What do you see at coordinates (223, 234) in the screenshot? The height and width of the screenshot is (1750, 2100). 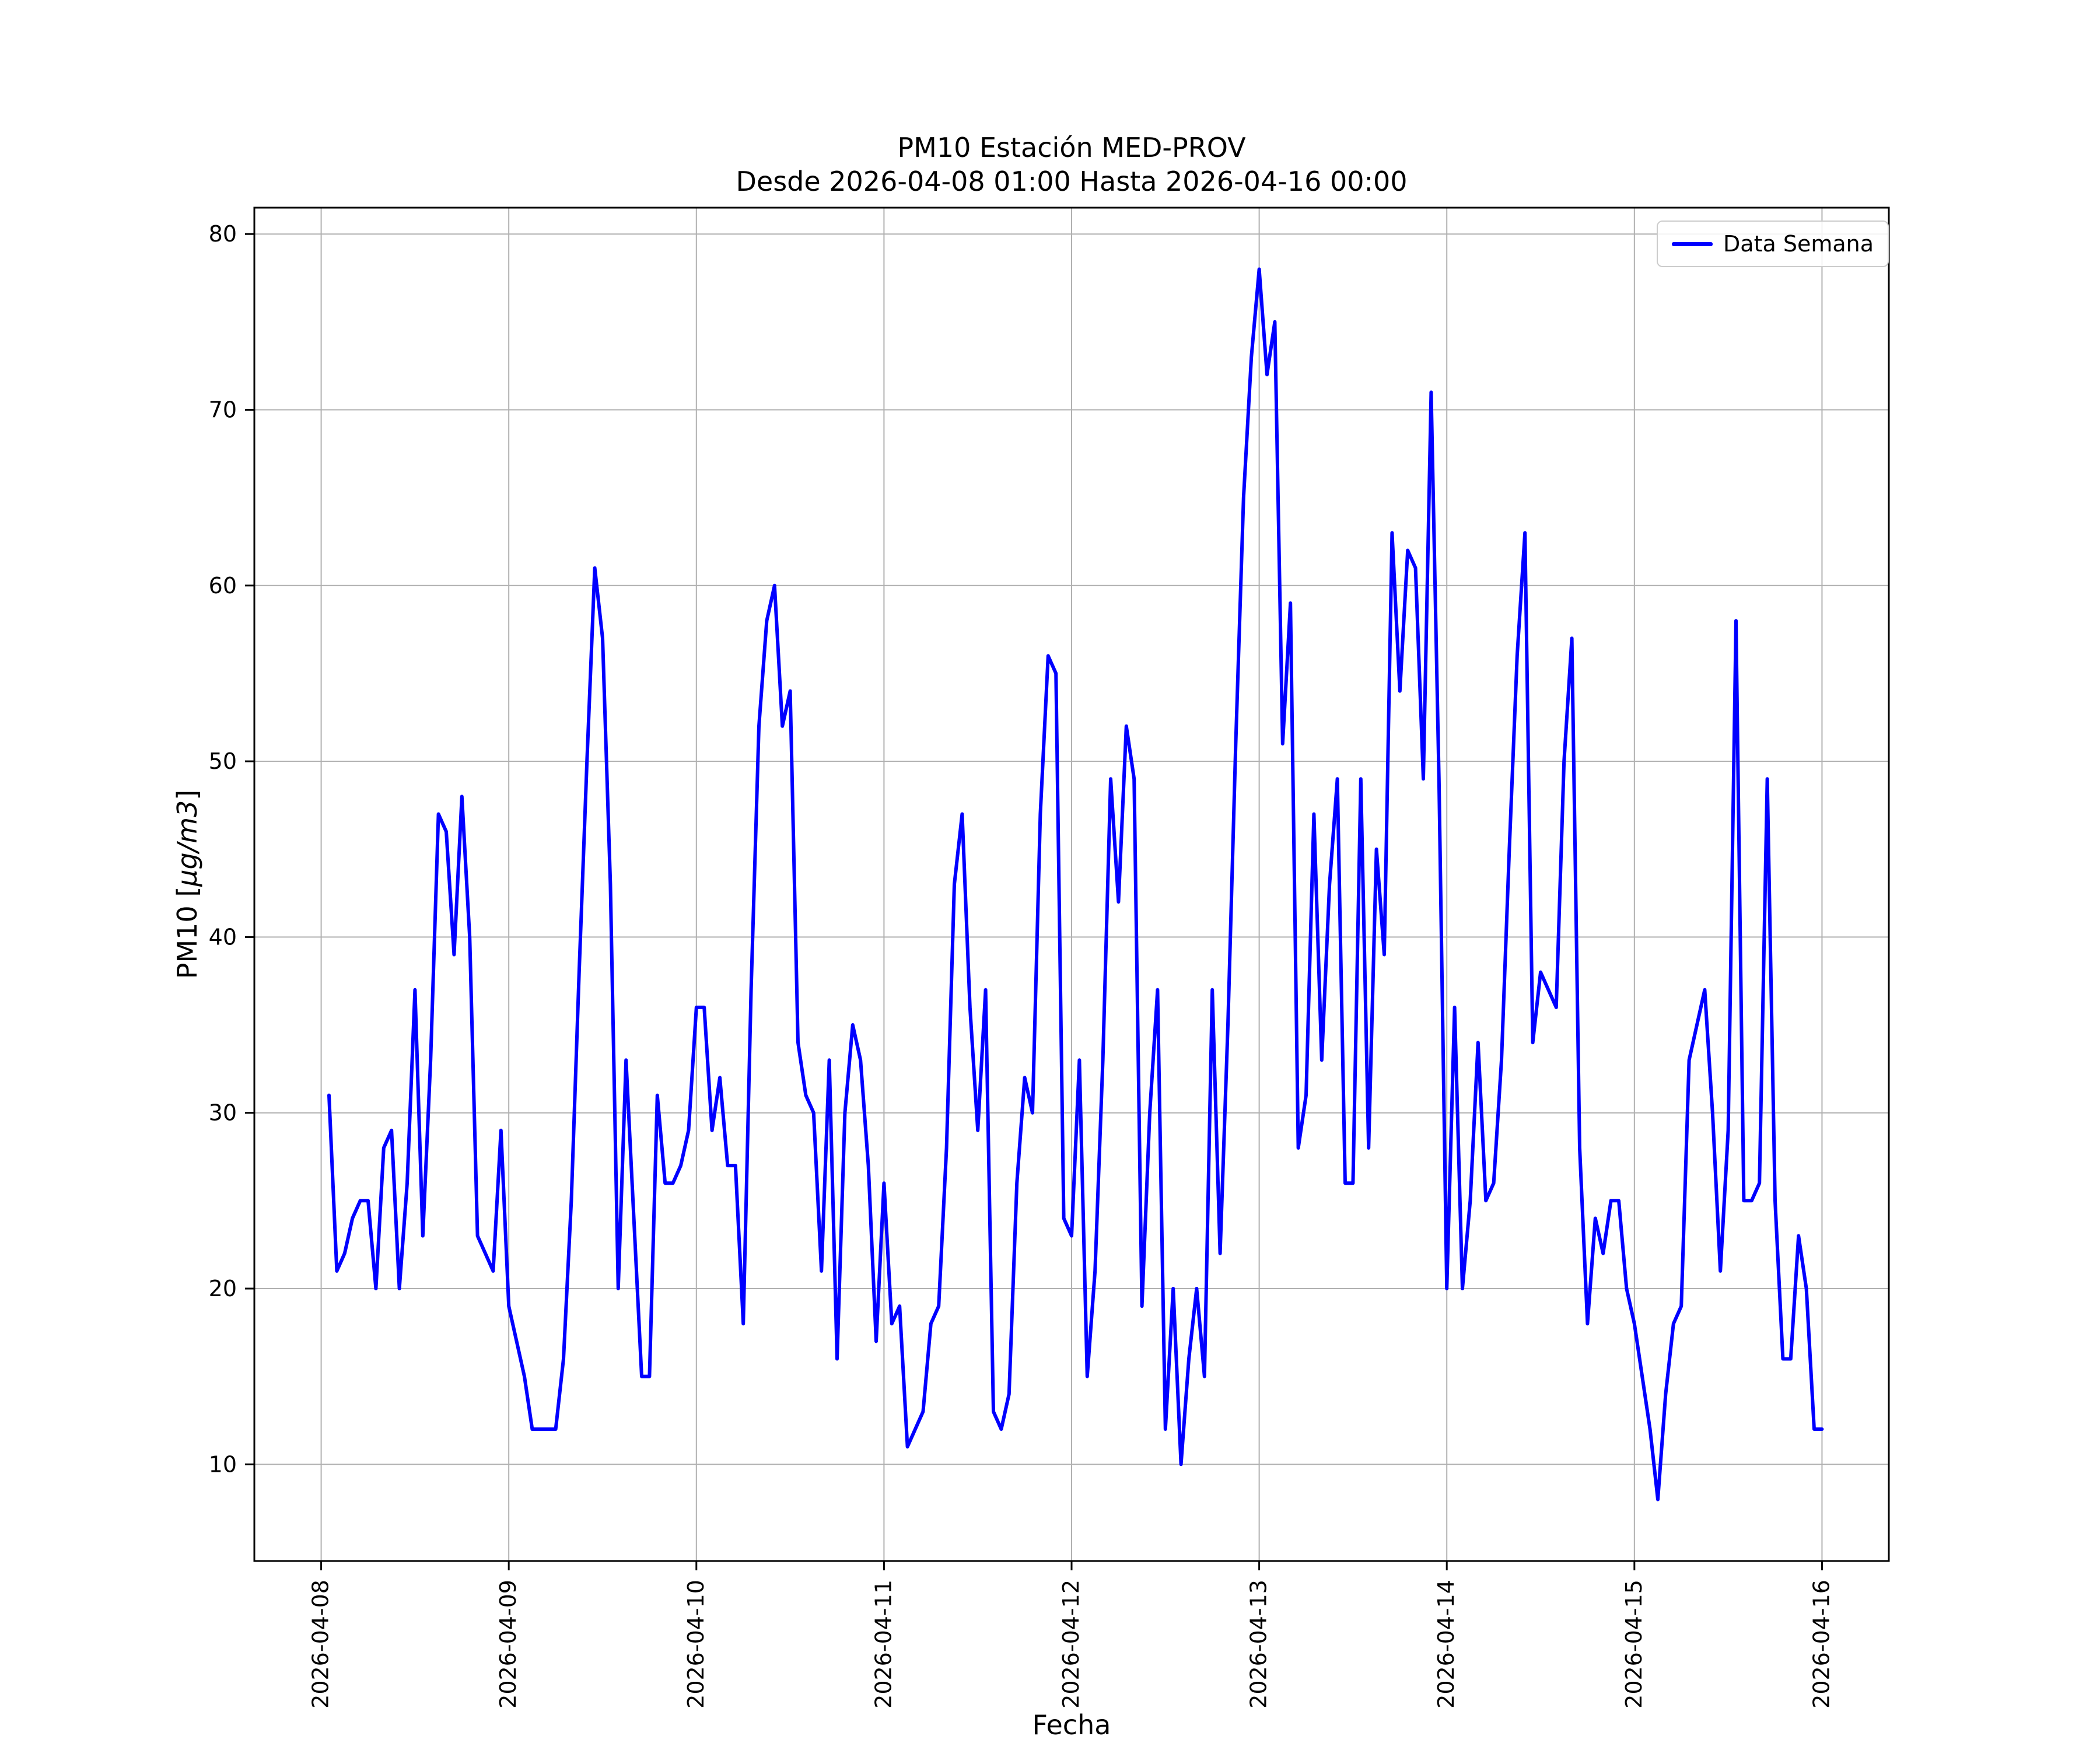 I see `y-tick-label: 80` at bounding box center [223, 234].